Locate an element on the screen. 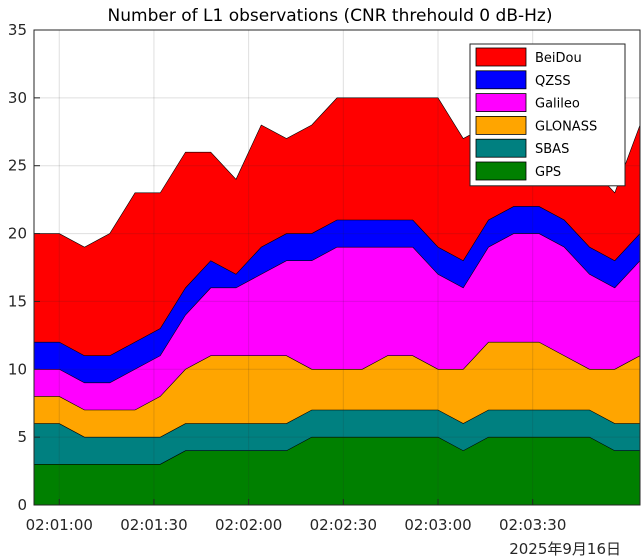 This screenshot has width=644, height=559. legend-swatch-qzss is located at coordinates (501, 80).